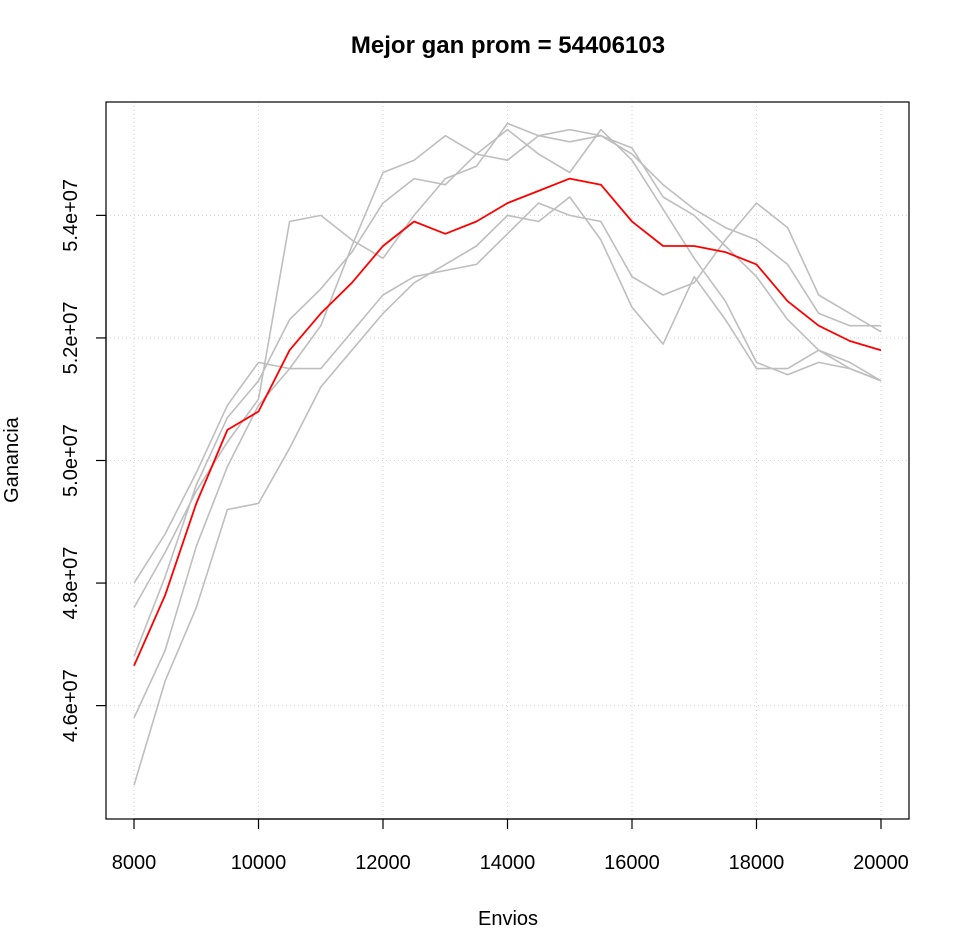 The width and height of the screenshot is (955, 946). What do you see at coordinates (510, 846) in the screenshot?
I see `x-axis: 8000 10000 12000 14000 16000 18000 20000` at bounding box center [510, 846].